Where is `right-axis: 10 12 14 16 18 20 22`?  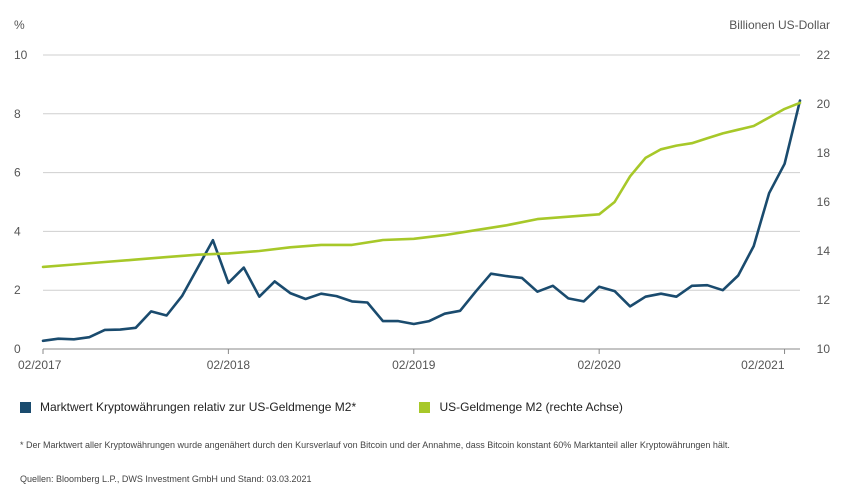 right-axis: 10 12 14 16 18 20 22 is located at coordinates (824, 202).